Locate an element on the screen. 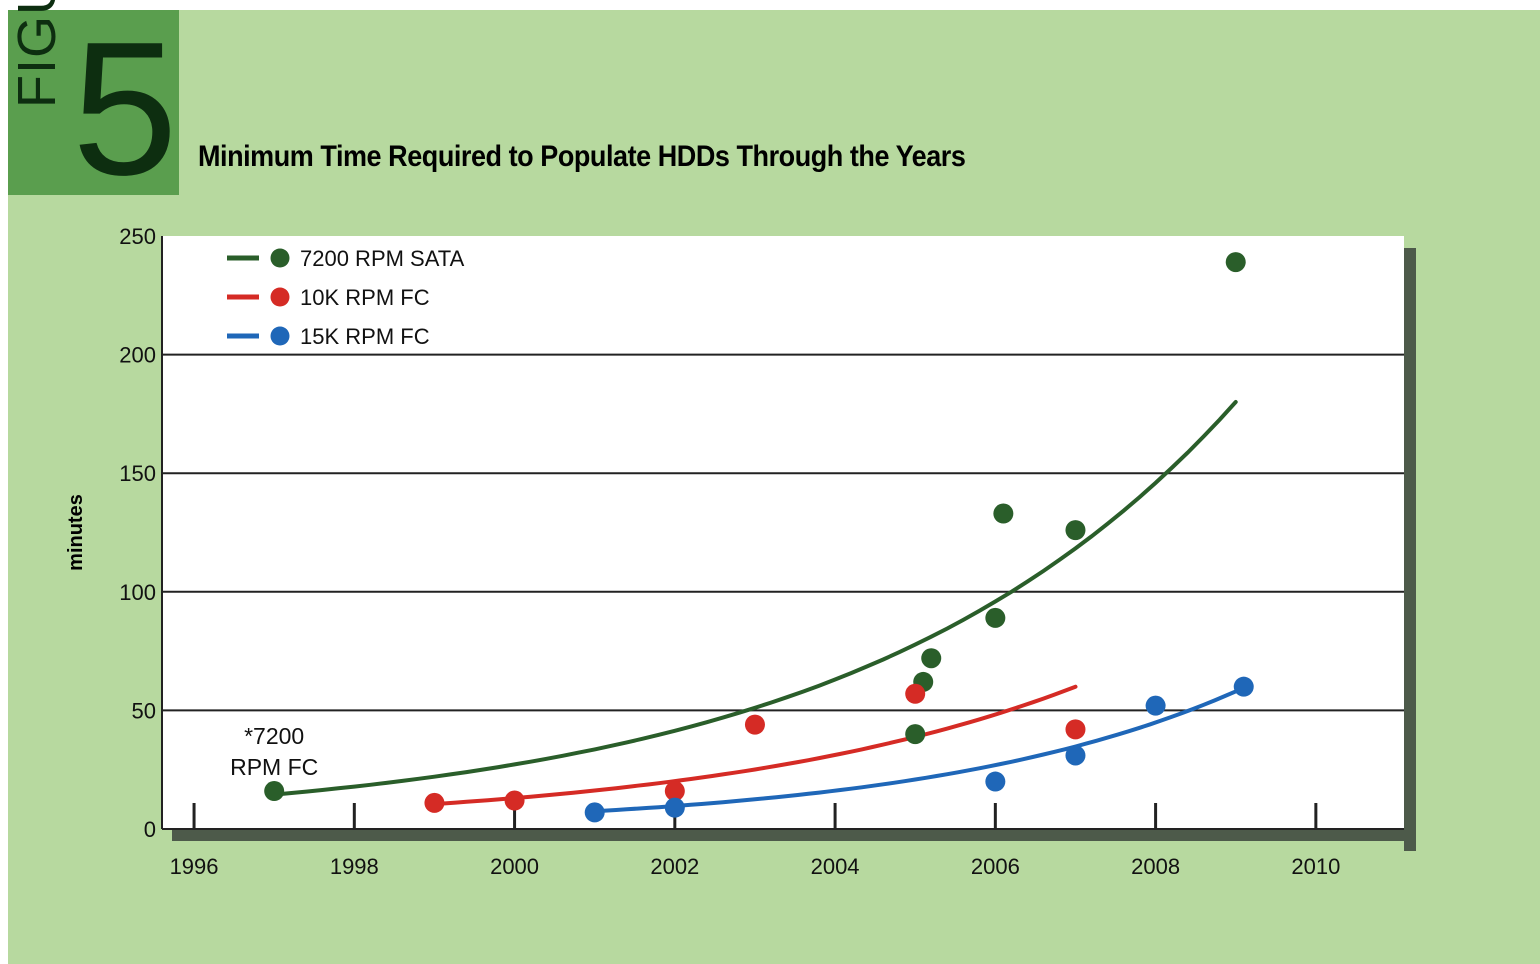 Image resolution: width=1540 pixels, height=964 pixels. legend-label-2: 10K RPM FC is located at coordinates (365, 297).